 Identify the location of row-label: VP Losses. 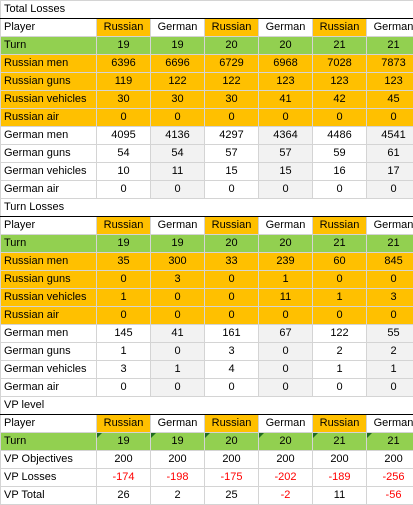
(49, 478).